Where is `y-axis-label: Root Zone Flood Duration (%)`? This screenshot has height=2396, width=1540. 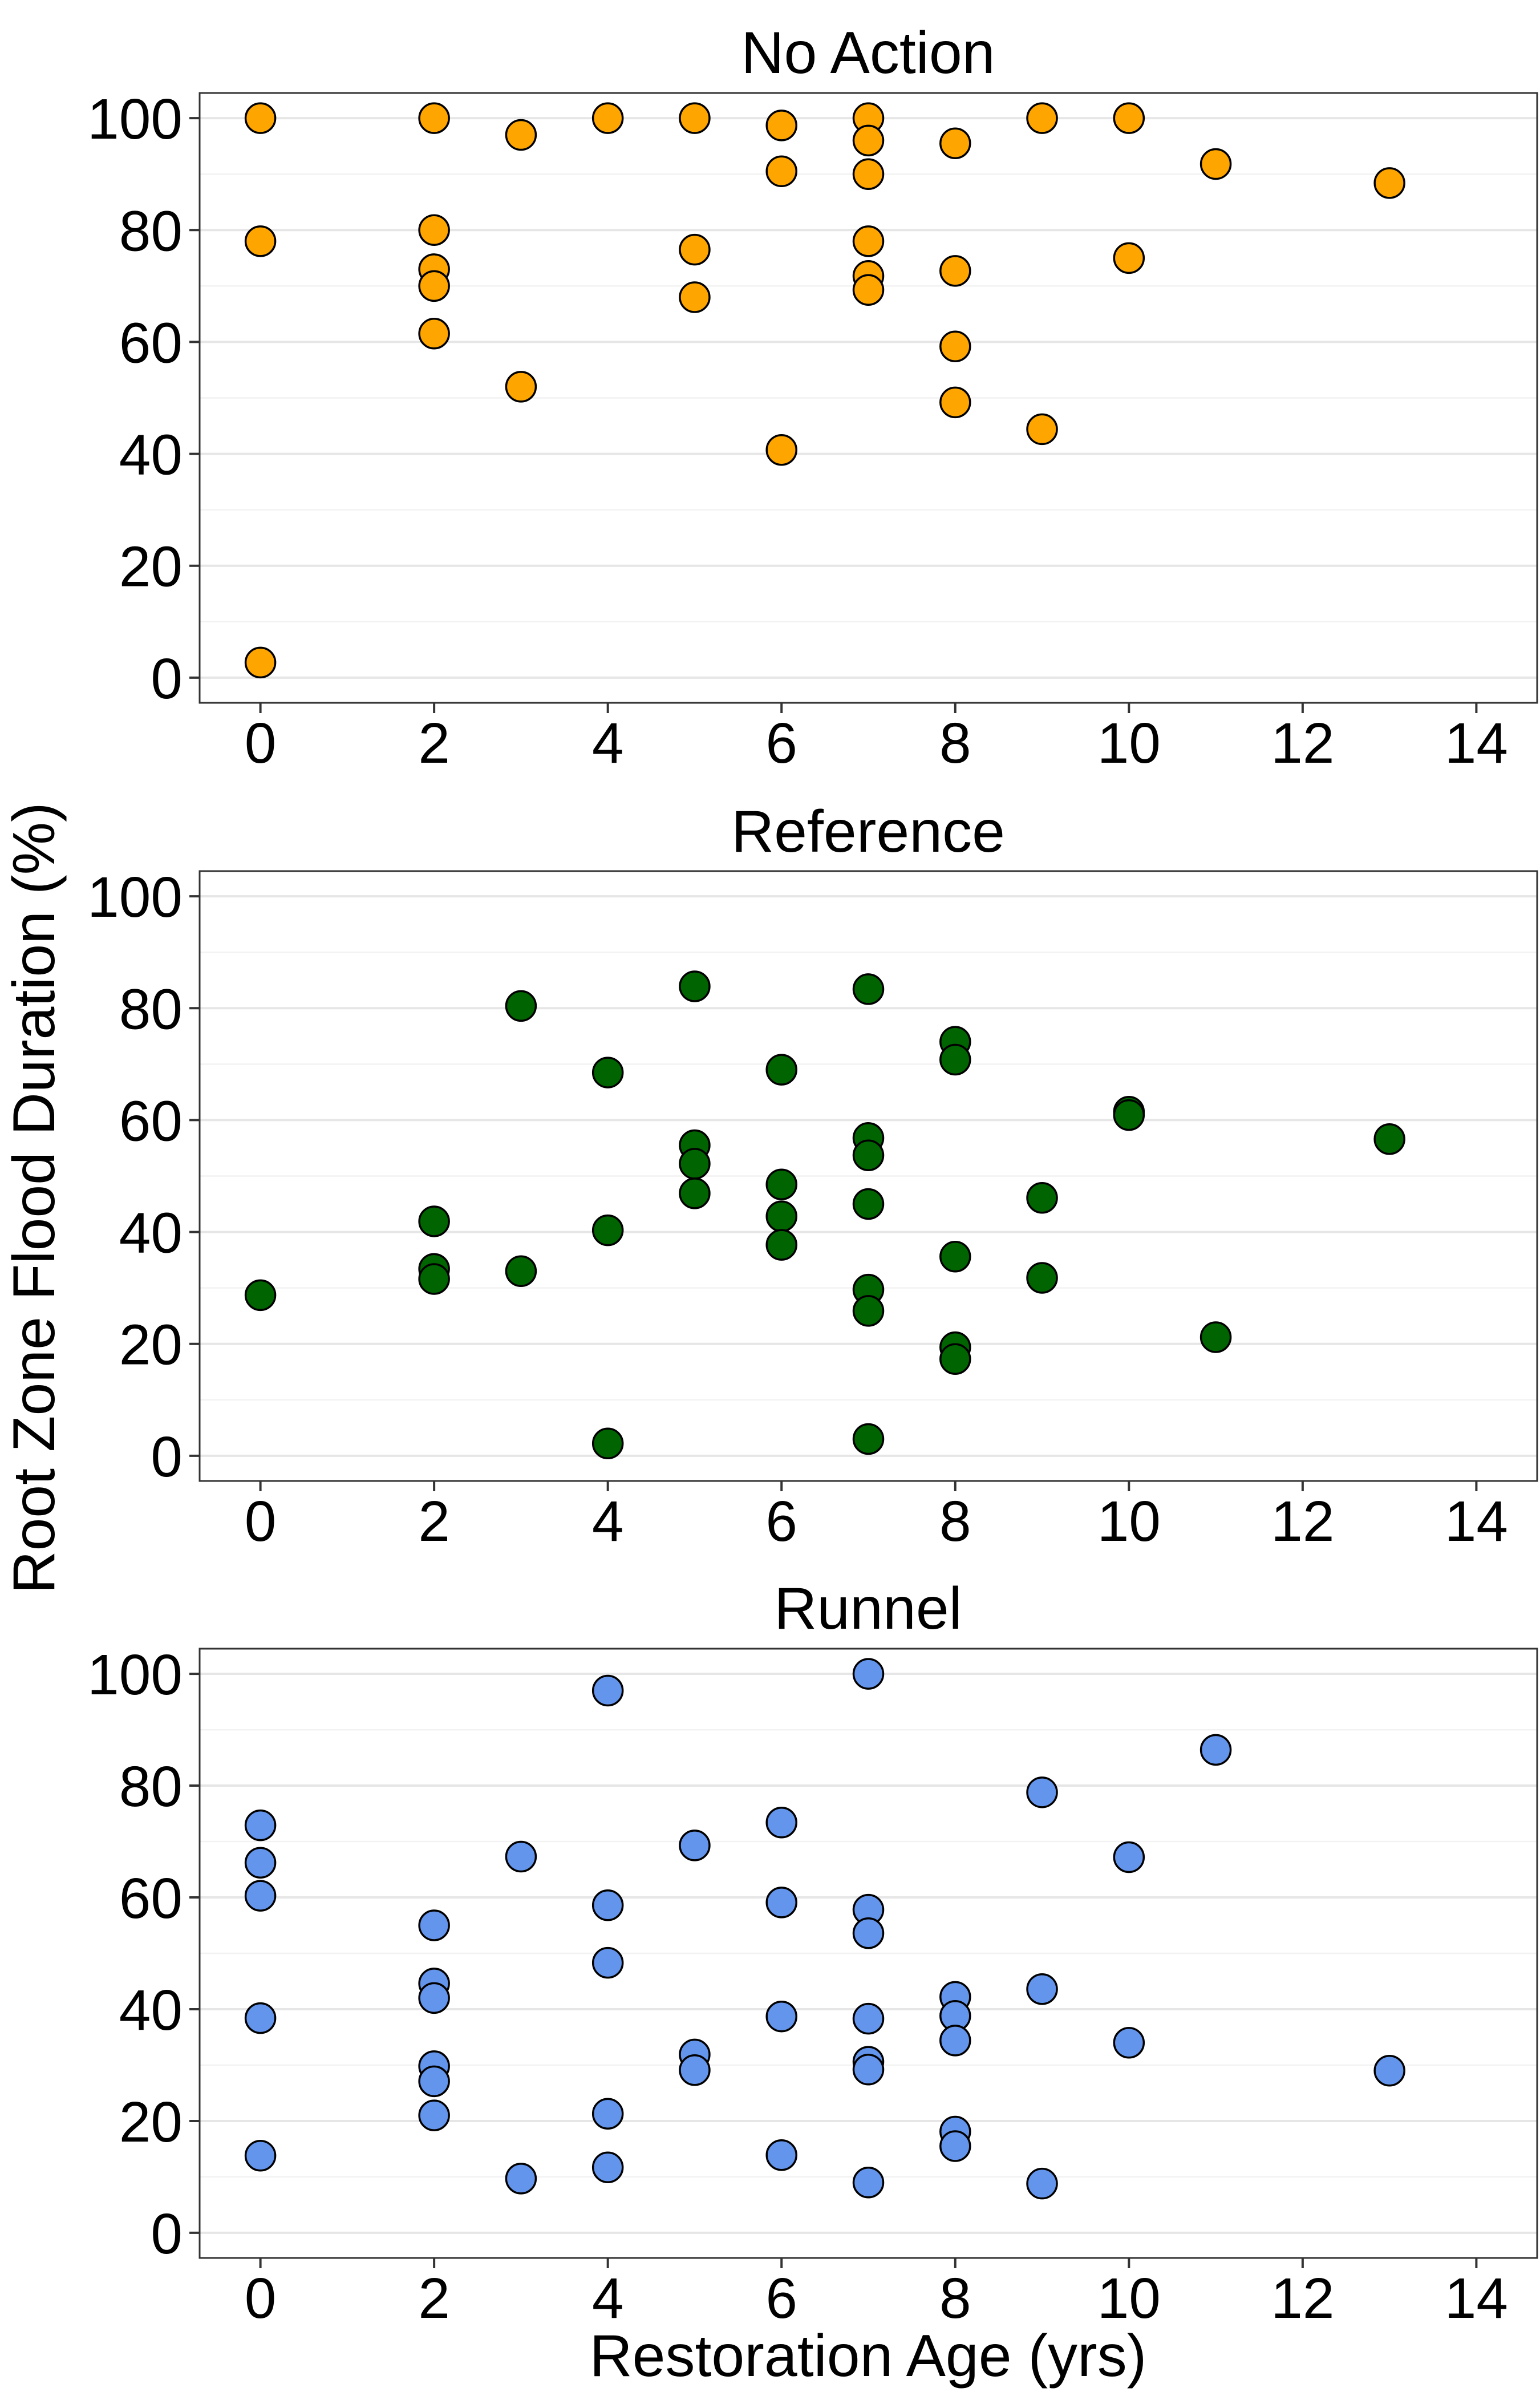 y-axis-label: Root Zone Flood Duration (%) is located at coordinates (34, 1198).